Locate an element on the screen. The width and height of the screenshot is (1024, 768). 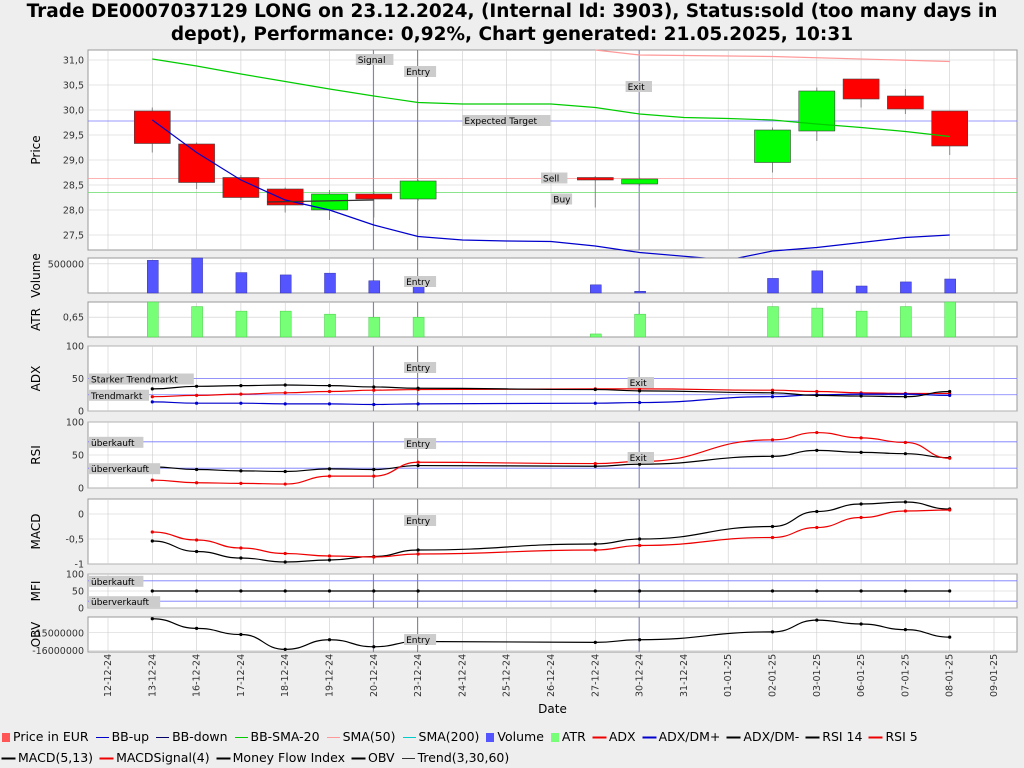
adx-exit-label: Exit is located at coordinates (639, 384).